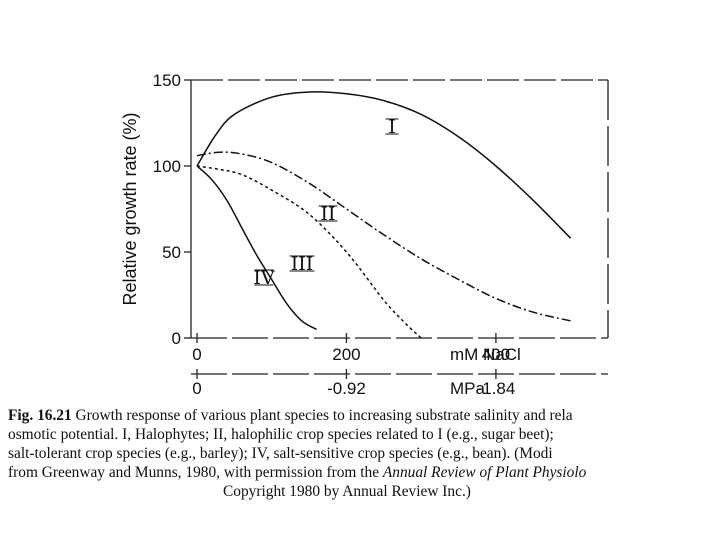  I want to click on series-III-line, so click(309, 252).